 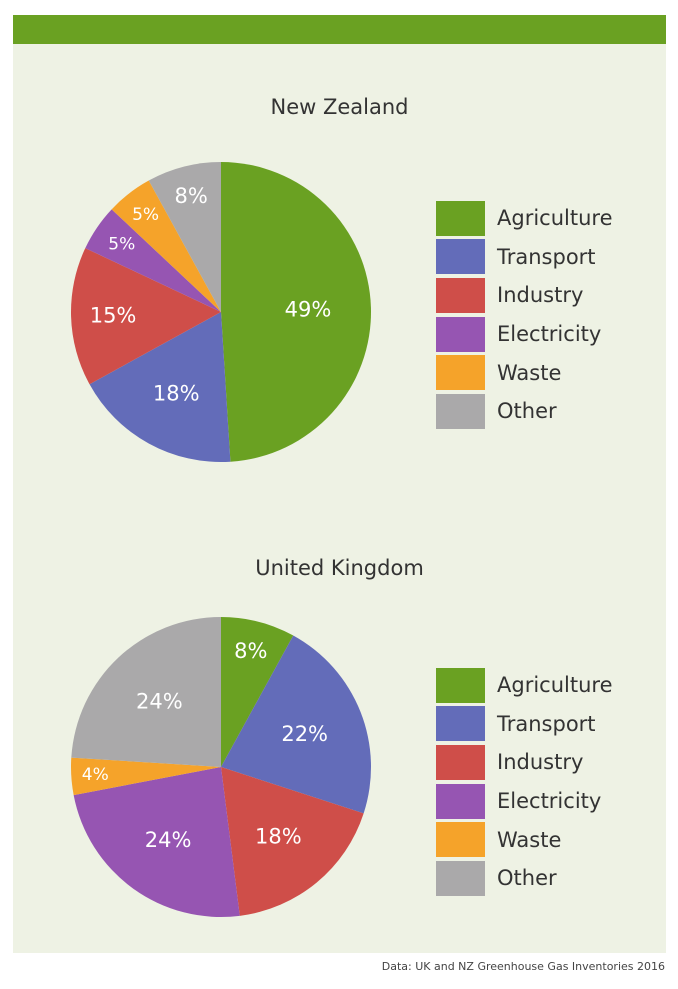 What do you see at coordinates (339, 29) in the screenshot?
I see `header-banner` at bounding box center [339, 29].